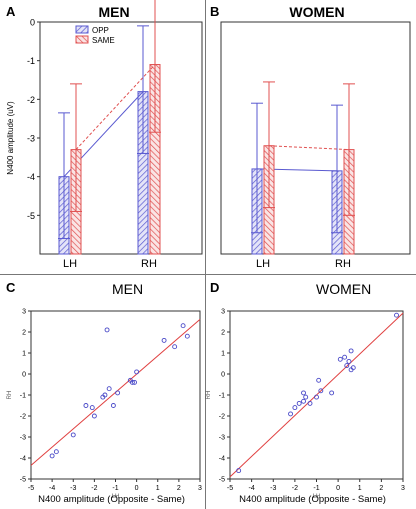 This screenshot has width=416, height=509. I want to click on panel-letter-c: C, so click(11, 287).